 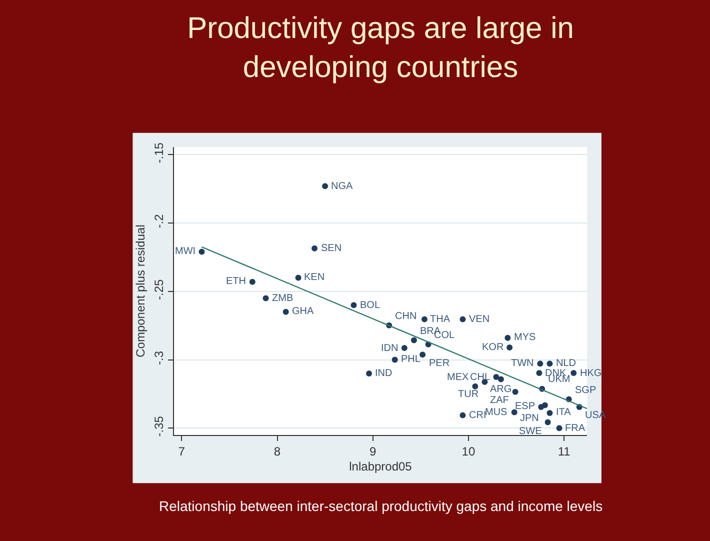 What do you see at coordinates (283, 298) in the screenshot?
I see `annotation: ZMB` at bounding box center [283, 298].